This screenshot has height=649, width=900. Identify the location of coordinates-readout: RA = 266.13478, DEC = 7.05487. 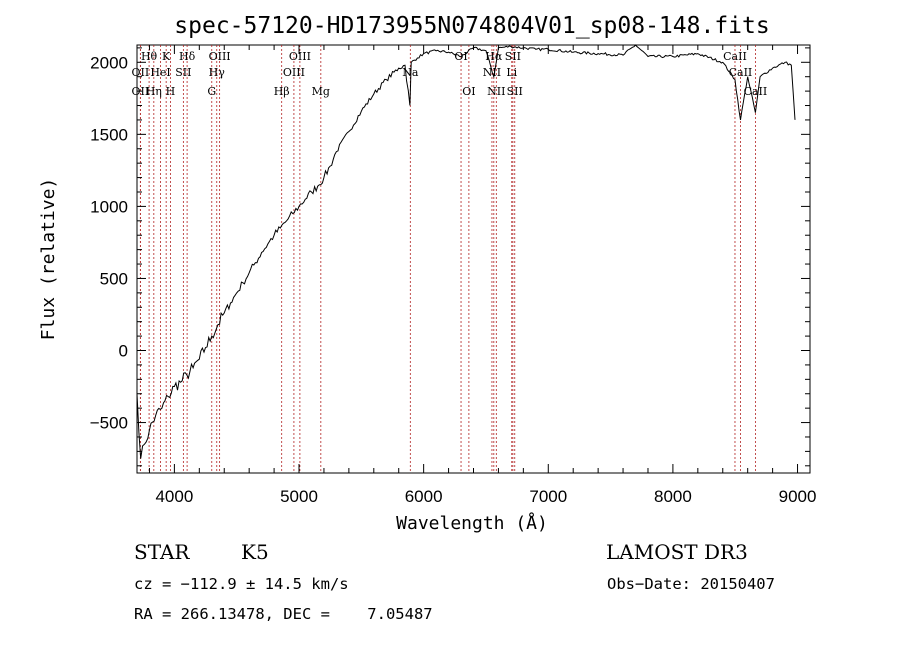
(283, 614).